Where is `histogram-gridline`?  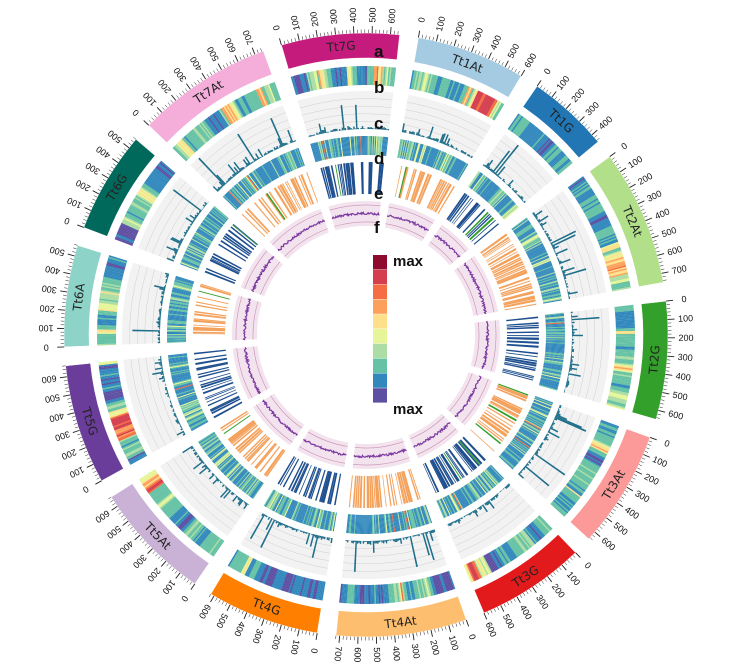 histogram-gridline is located at coordinates (150, 306).